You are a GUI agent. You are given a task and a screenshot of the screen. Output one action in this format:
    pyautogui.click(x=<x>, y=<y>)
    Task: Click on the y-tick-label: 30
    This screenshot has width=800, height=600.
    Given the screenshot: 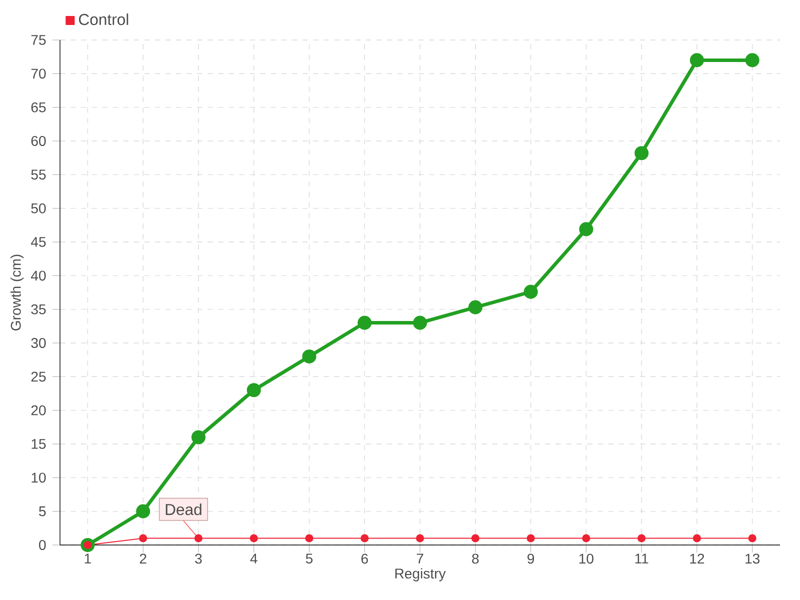 What is the action you would take?
    pyautogui.click(x=38, y=343)
    